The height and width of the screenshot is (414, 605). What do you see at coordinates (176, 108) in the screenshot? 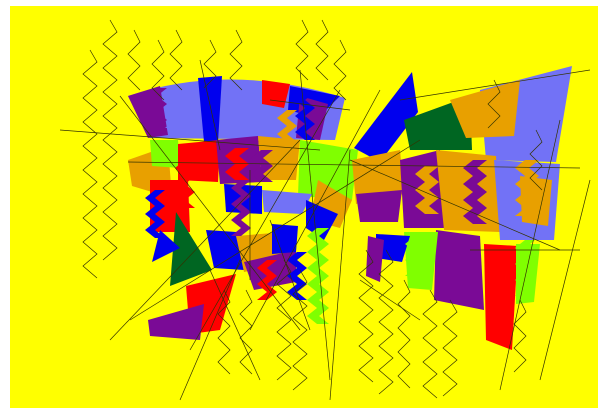
I see `periwinkle-zigzag-band` at bounding box center [176, 108].